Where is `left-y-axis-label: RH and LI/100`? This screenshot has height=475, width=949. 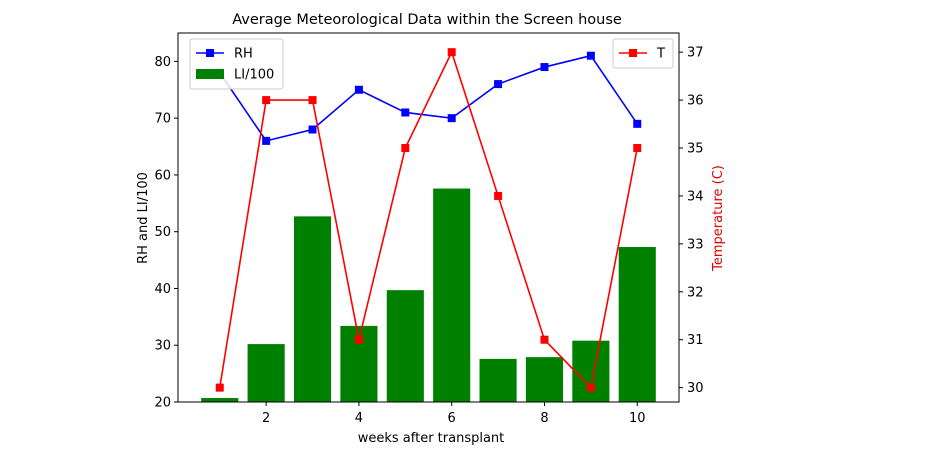 left-y-axis-label: RH and LI/100 is located at coordinates (143, 218).